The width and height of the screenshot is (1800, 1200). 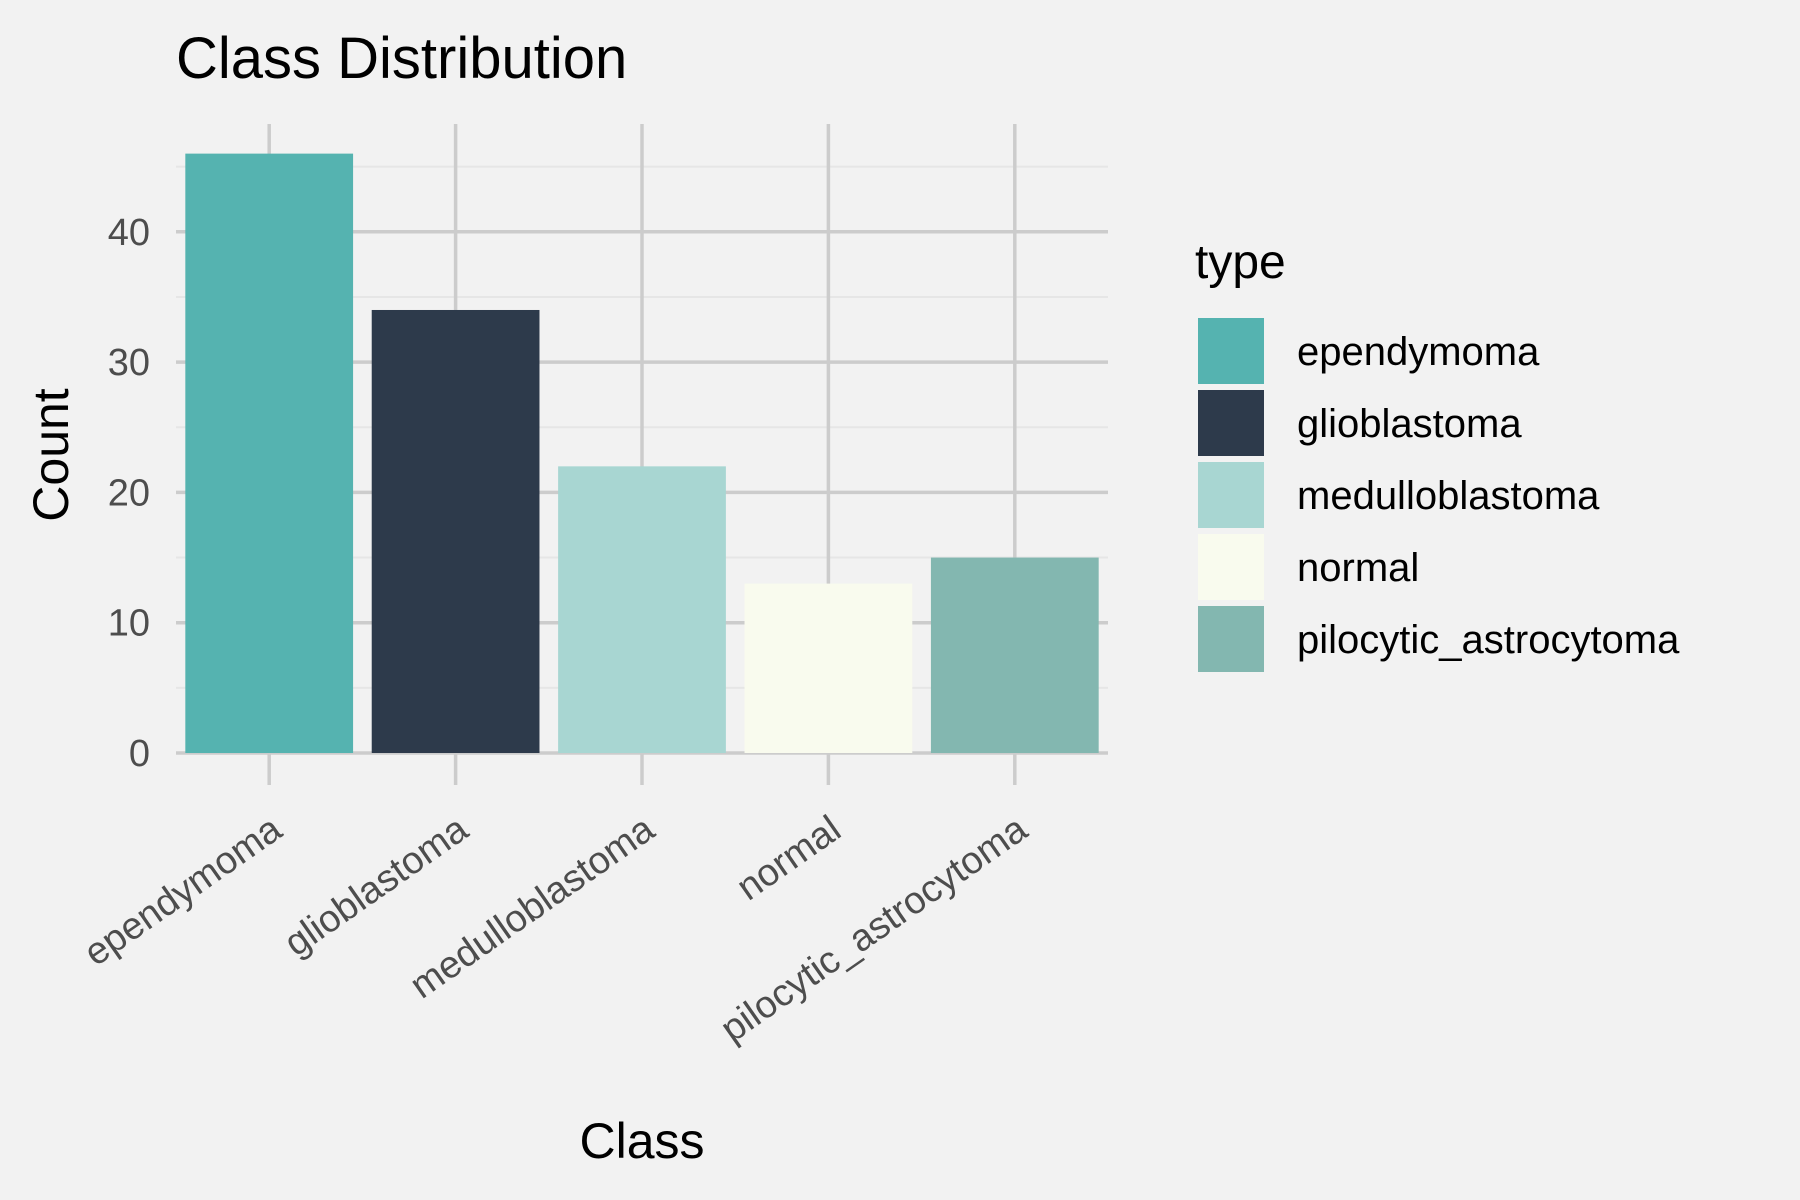 What do you see at coordinates (1231, 495) in the screenshot?
I see `legend-key-medulloblastoma` at bounding box center [1231, 495].